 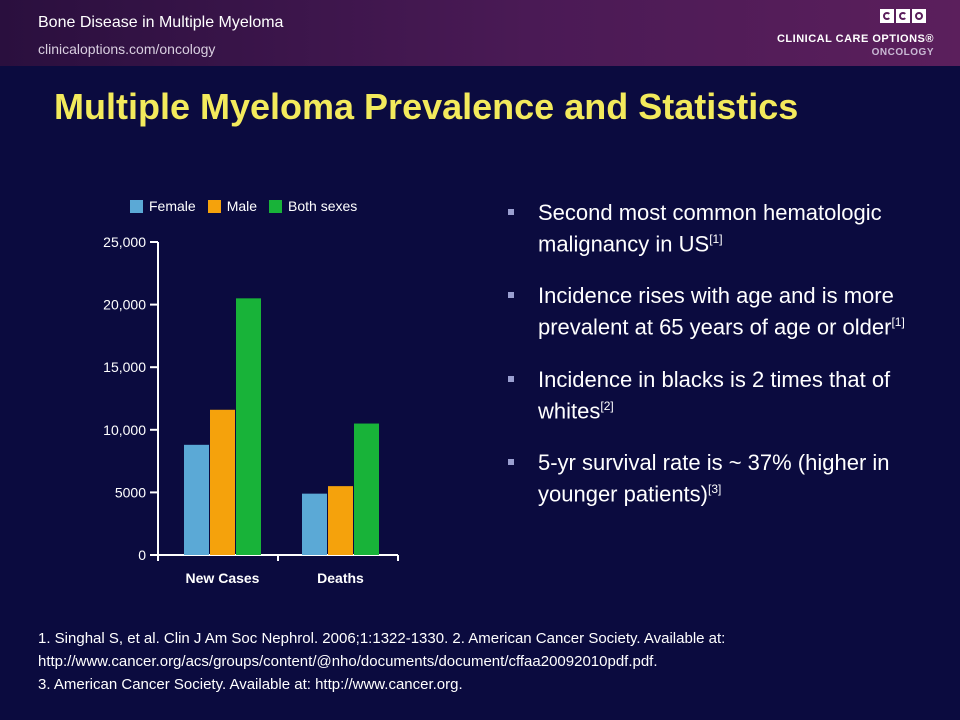 I want to click on legend-swatch-both, so click(x=276, y=206).